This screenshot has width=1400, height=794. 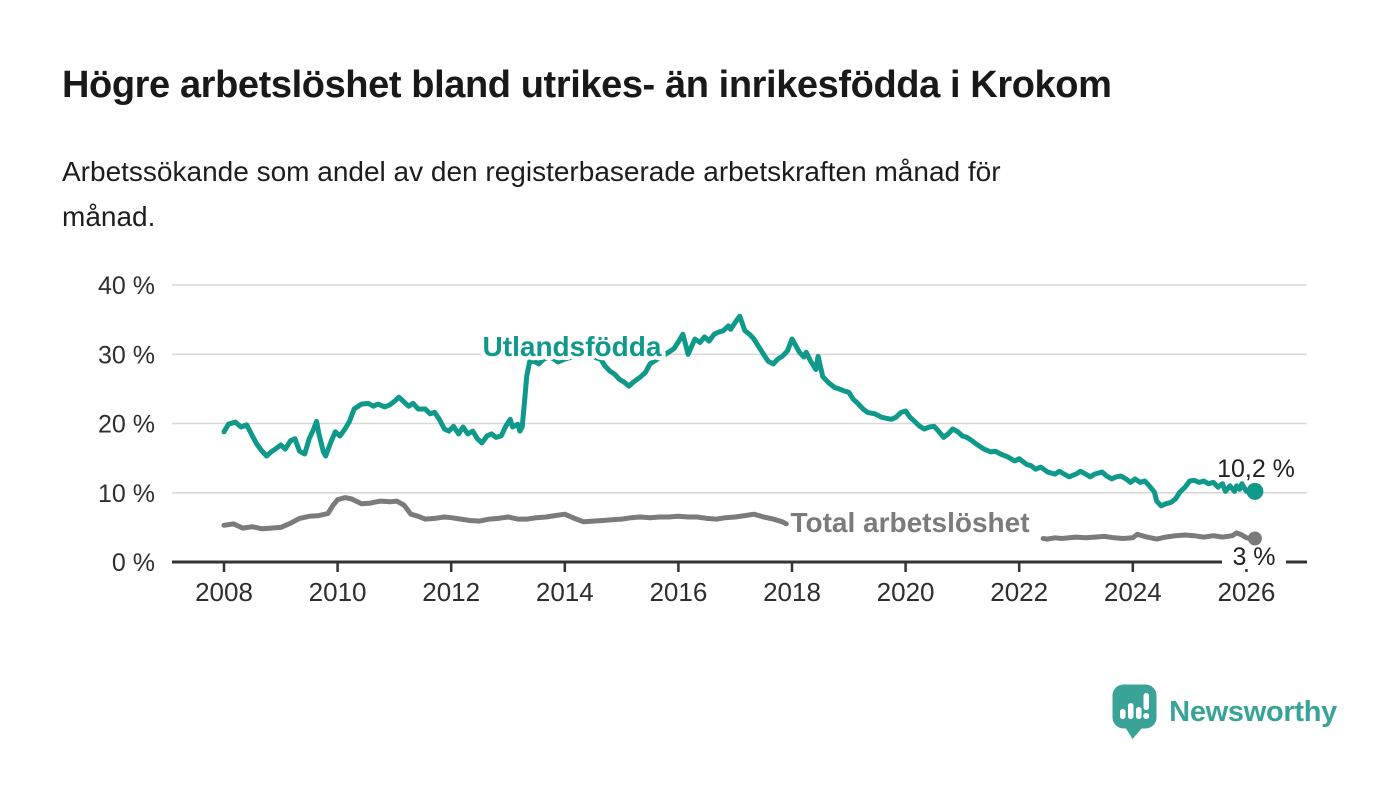 What do you see at coordinates (572, 346) in the screenshot?
I see `series-label-utlandsfodda: Utlandsfödda` at bounding box center [572, 346].